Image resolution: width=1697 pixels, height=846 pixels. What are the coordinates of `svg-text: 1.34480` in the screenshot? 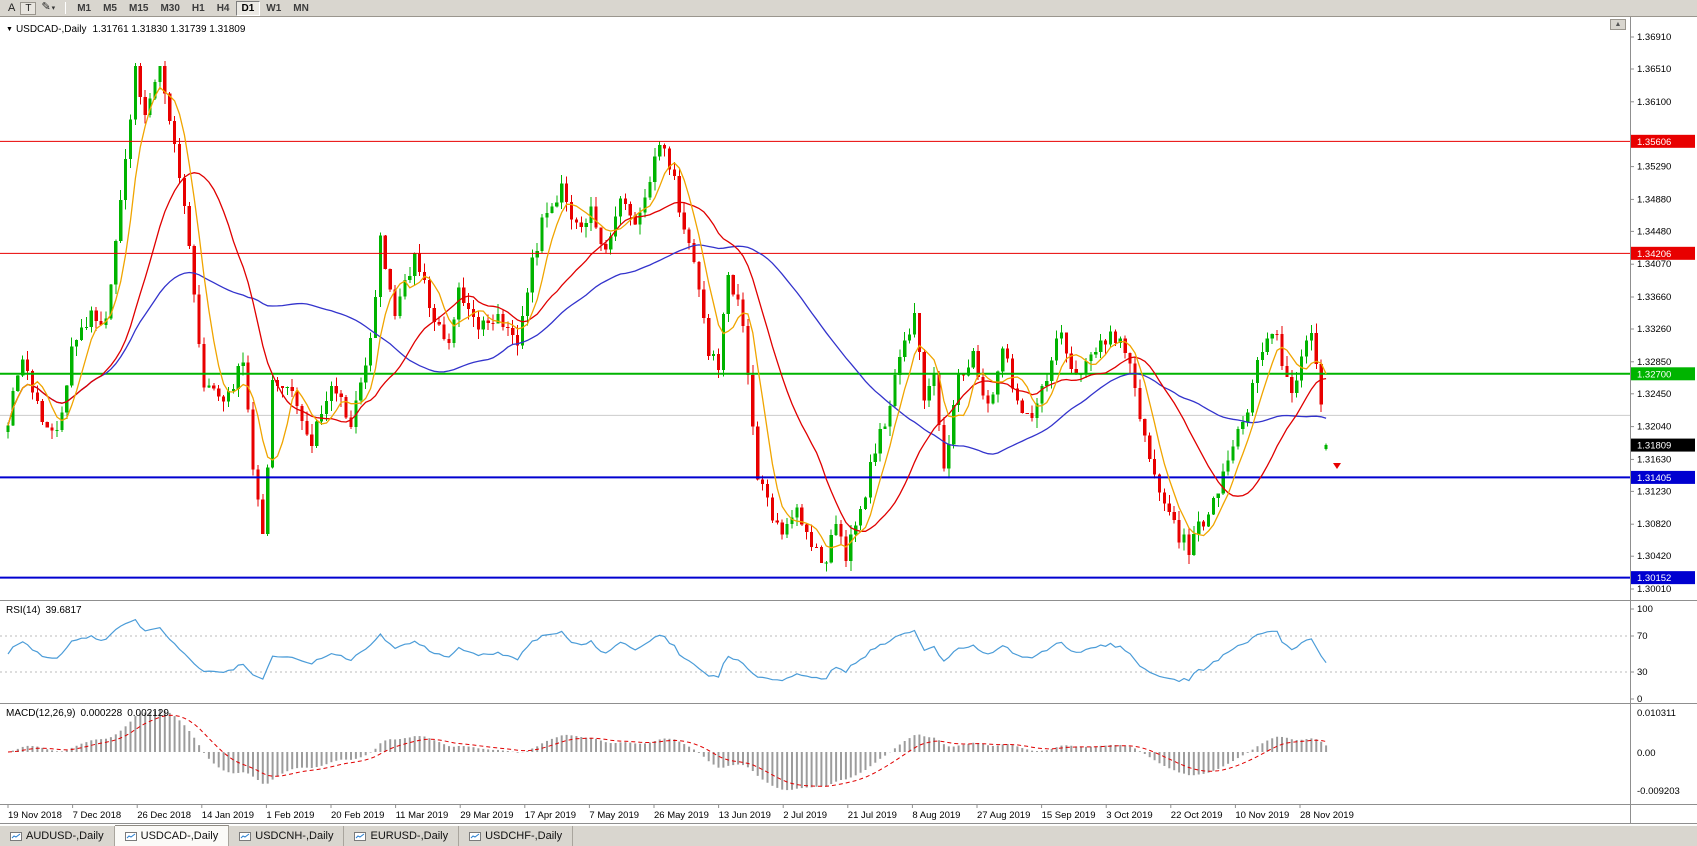 It's located at (1654, 231).